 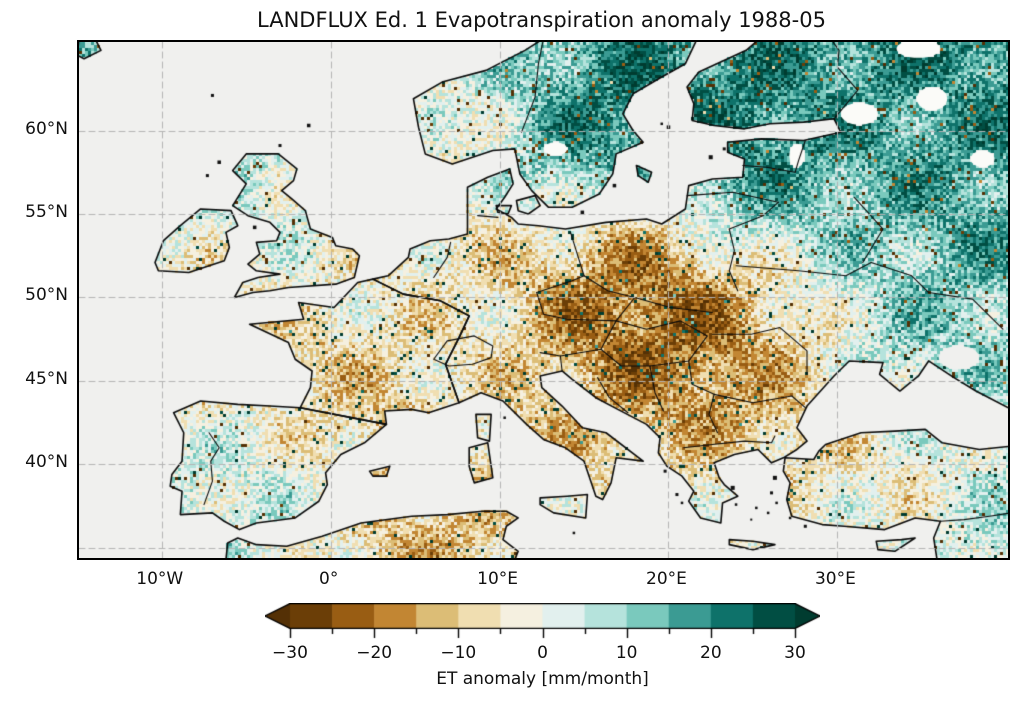 I want to click on x-tick-label: 0°, so click(x=329, y=579).